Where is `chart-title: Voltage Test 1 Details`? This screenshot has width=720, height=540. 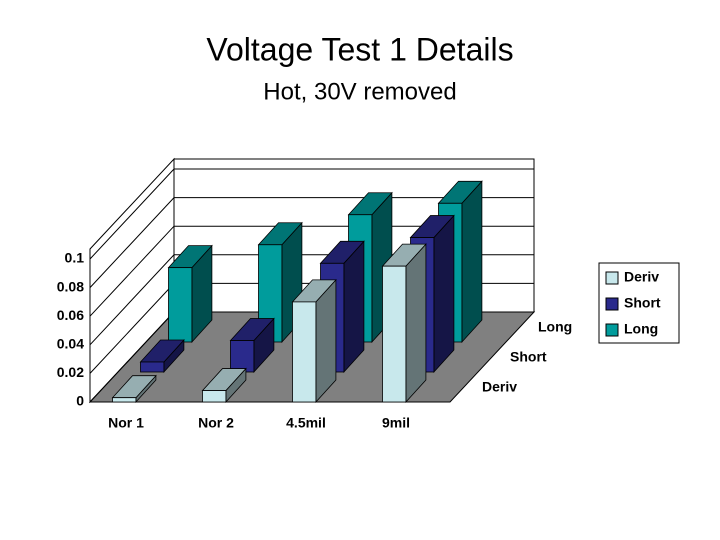
chart-title: Voltage Test 1 Details is located at coordinates (359, 49).